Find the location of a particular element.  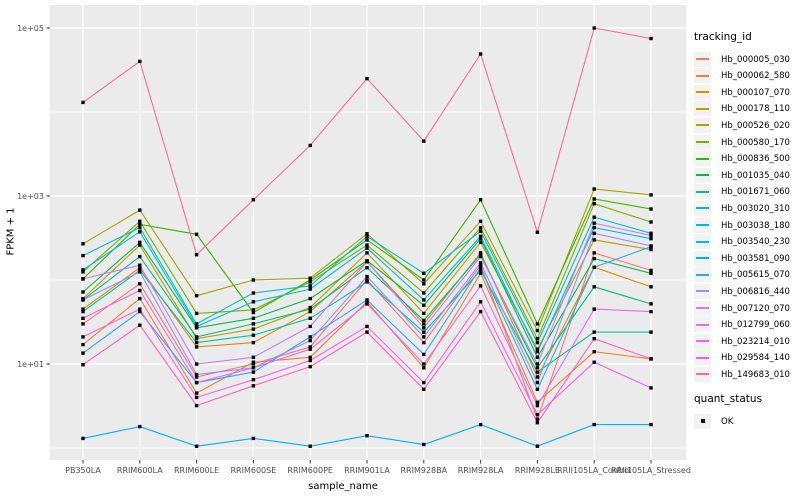

legend-title-quant-status: quant_status is located at coordinates (728, 399).